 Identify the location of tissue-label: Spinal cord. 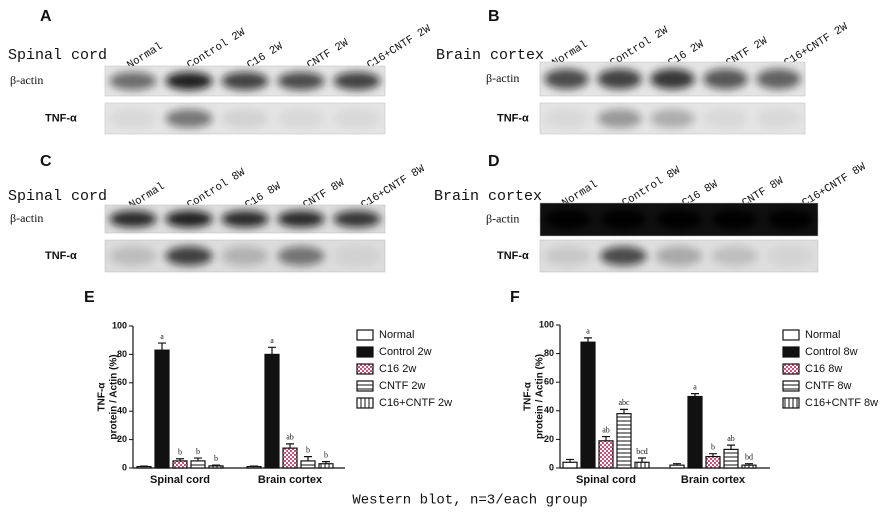
(57, 55).